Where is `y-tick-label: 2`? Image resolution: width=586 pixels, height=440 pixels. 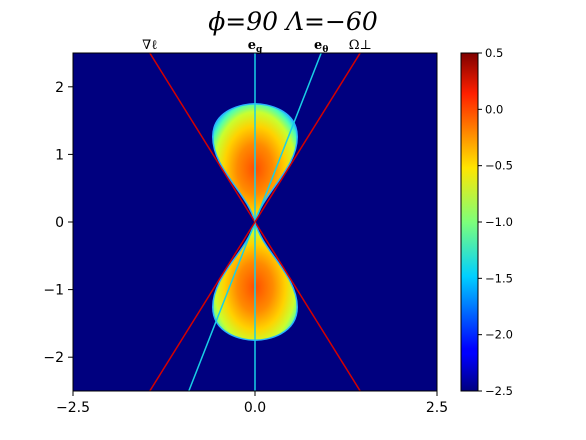
y-tick-label: 2 is located at coordinates (59, 88).